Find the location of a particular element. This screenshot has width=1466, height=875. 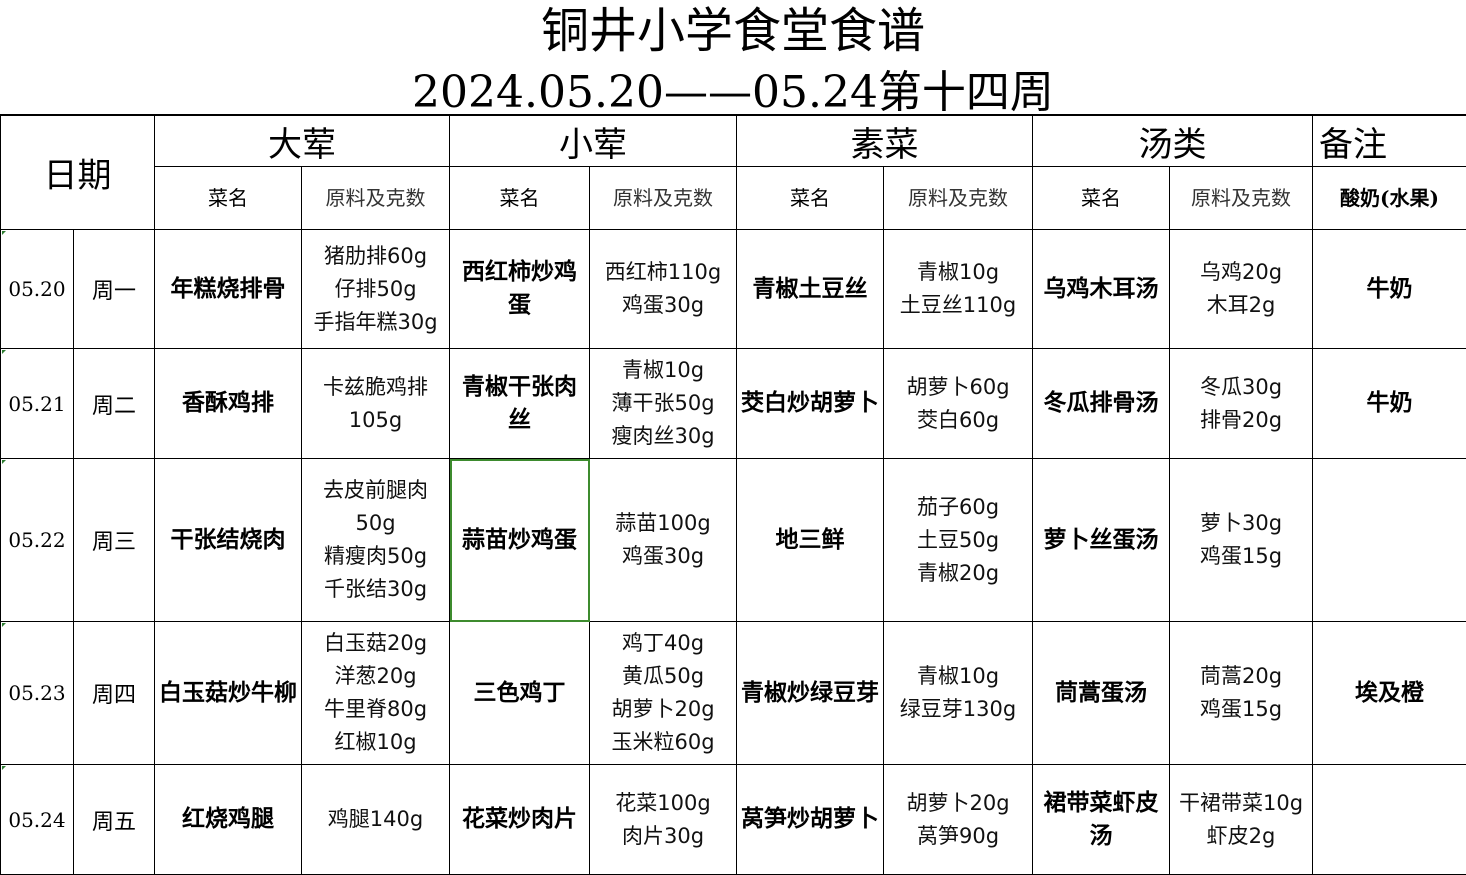

vegetable-dish-cell: 青椒土豆丝 is located at coordinates (810, 289).